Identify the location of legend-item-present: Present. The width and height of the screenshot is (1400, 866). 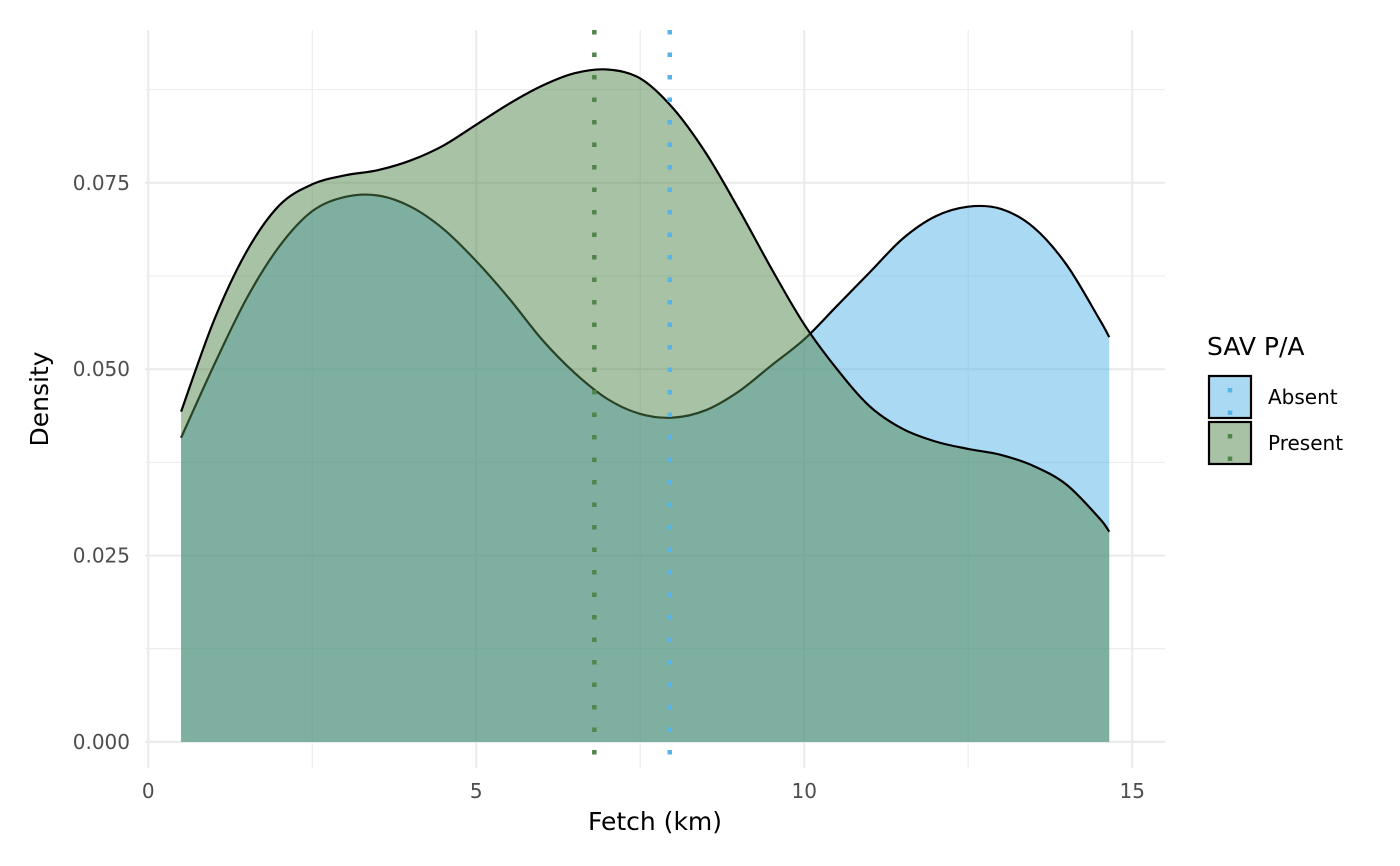
(1275, 443).